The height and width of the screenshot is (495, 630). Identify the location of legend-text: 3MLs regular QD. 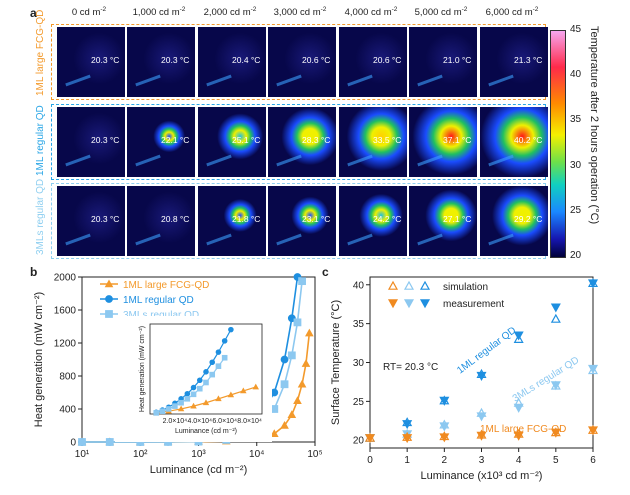
(161, 315).